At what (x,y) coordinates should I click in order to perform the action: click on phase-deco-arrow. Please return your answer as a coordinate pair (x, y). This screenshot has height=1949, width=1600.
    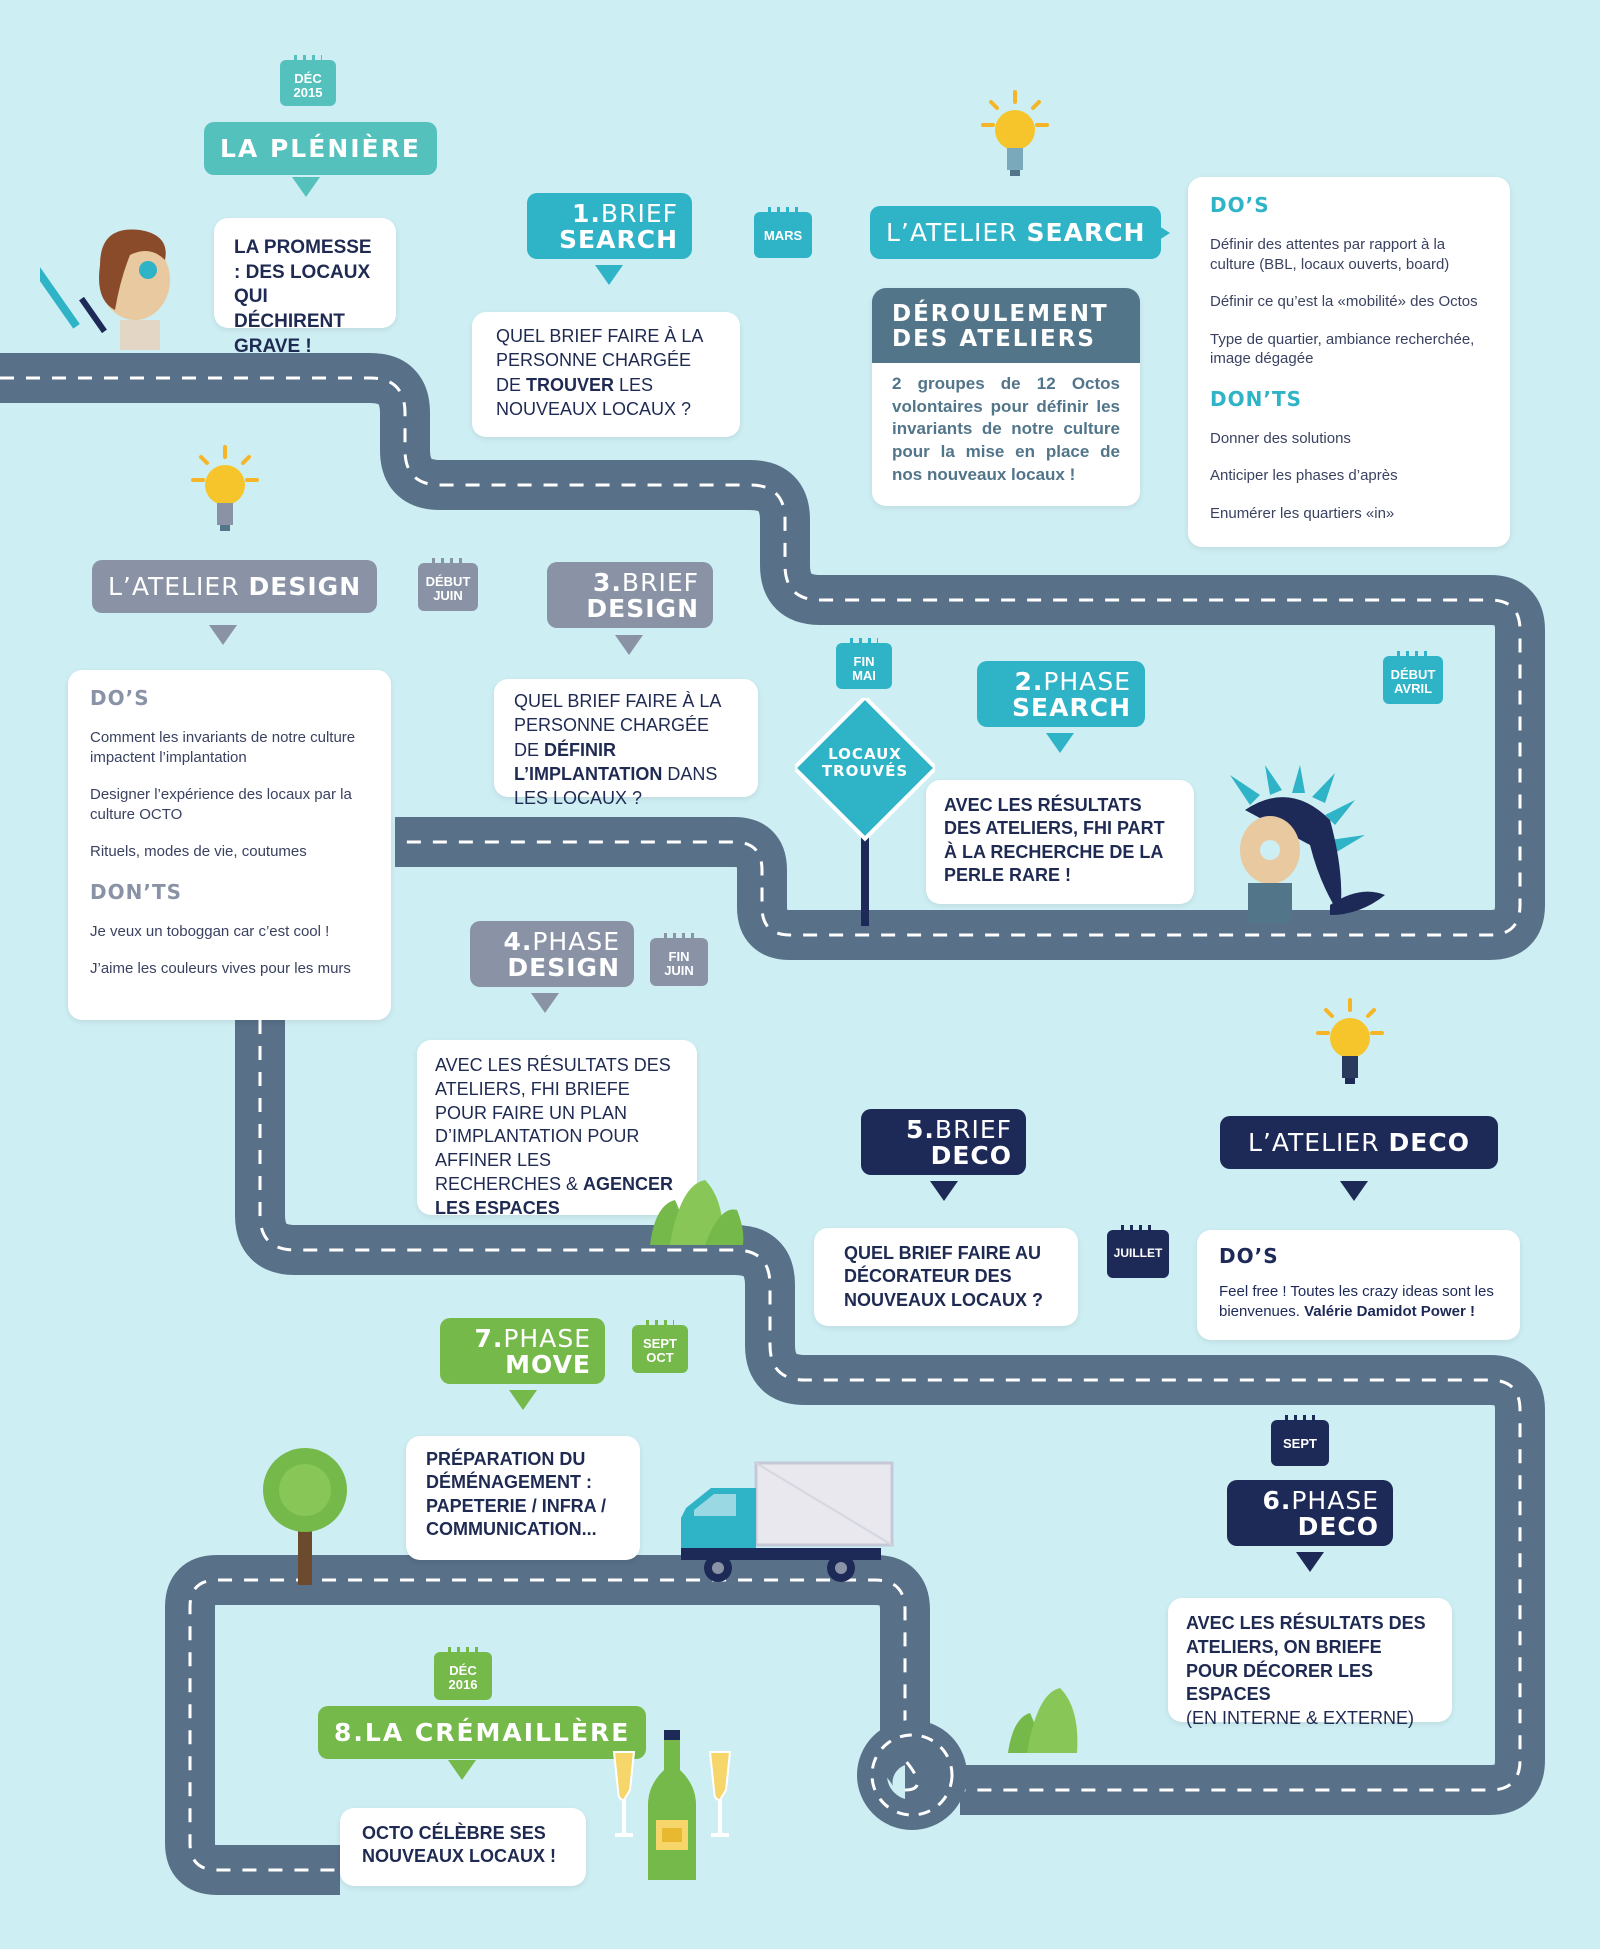
    Looking at the image, I should click on (1310, 1562).